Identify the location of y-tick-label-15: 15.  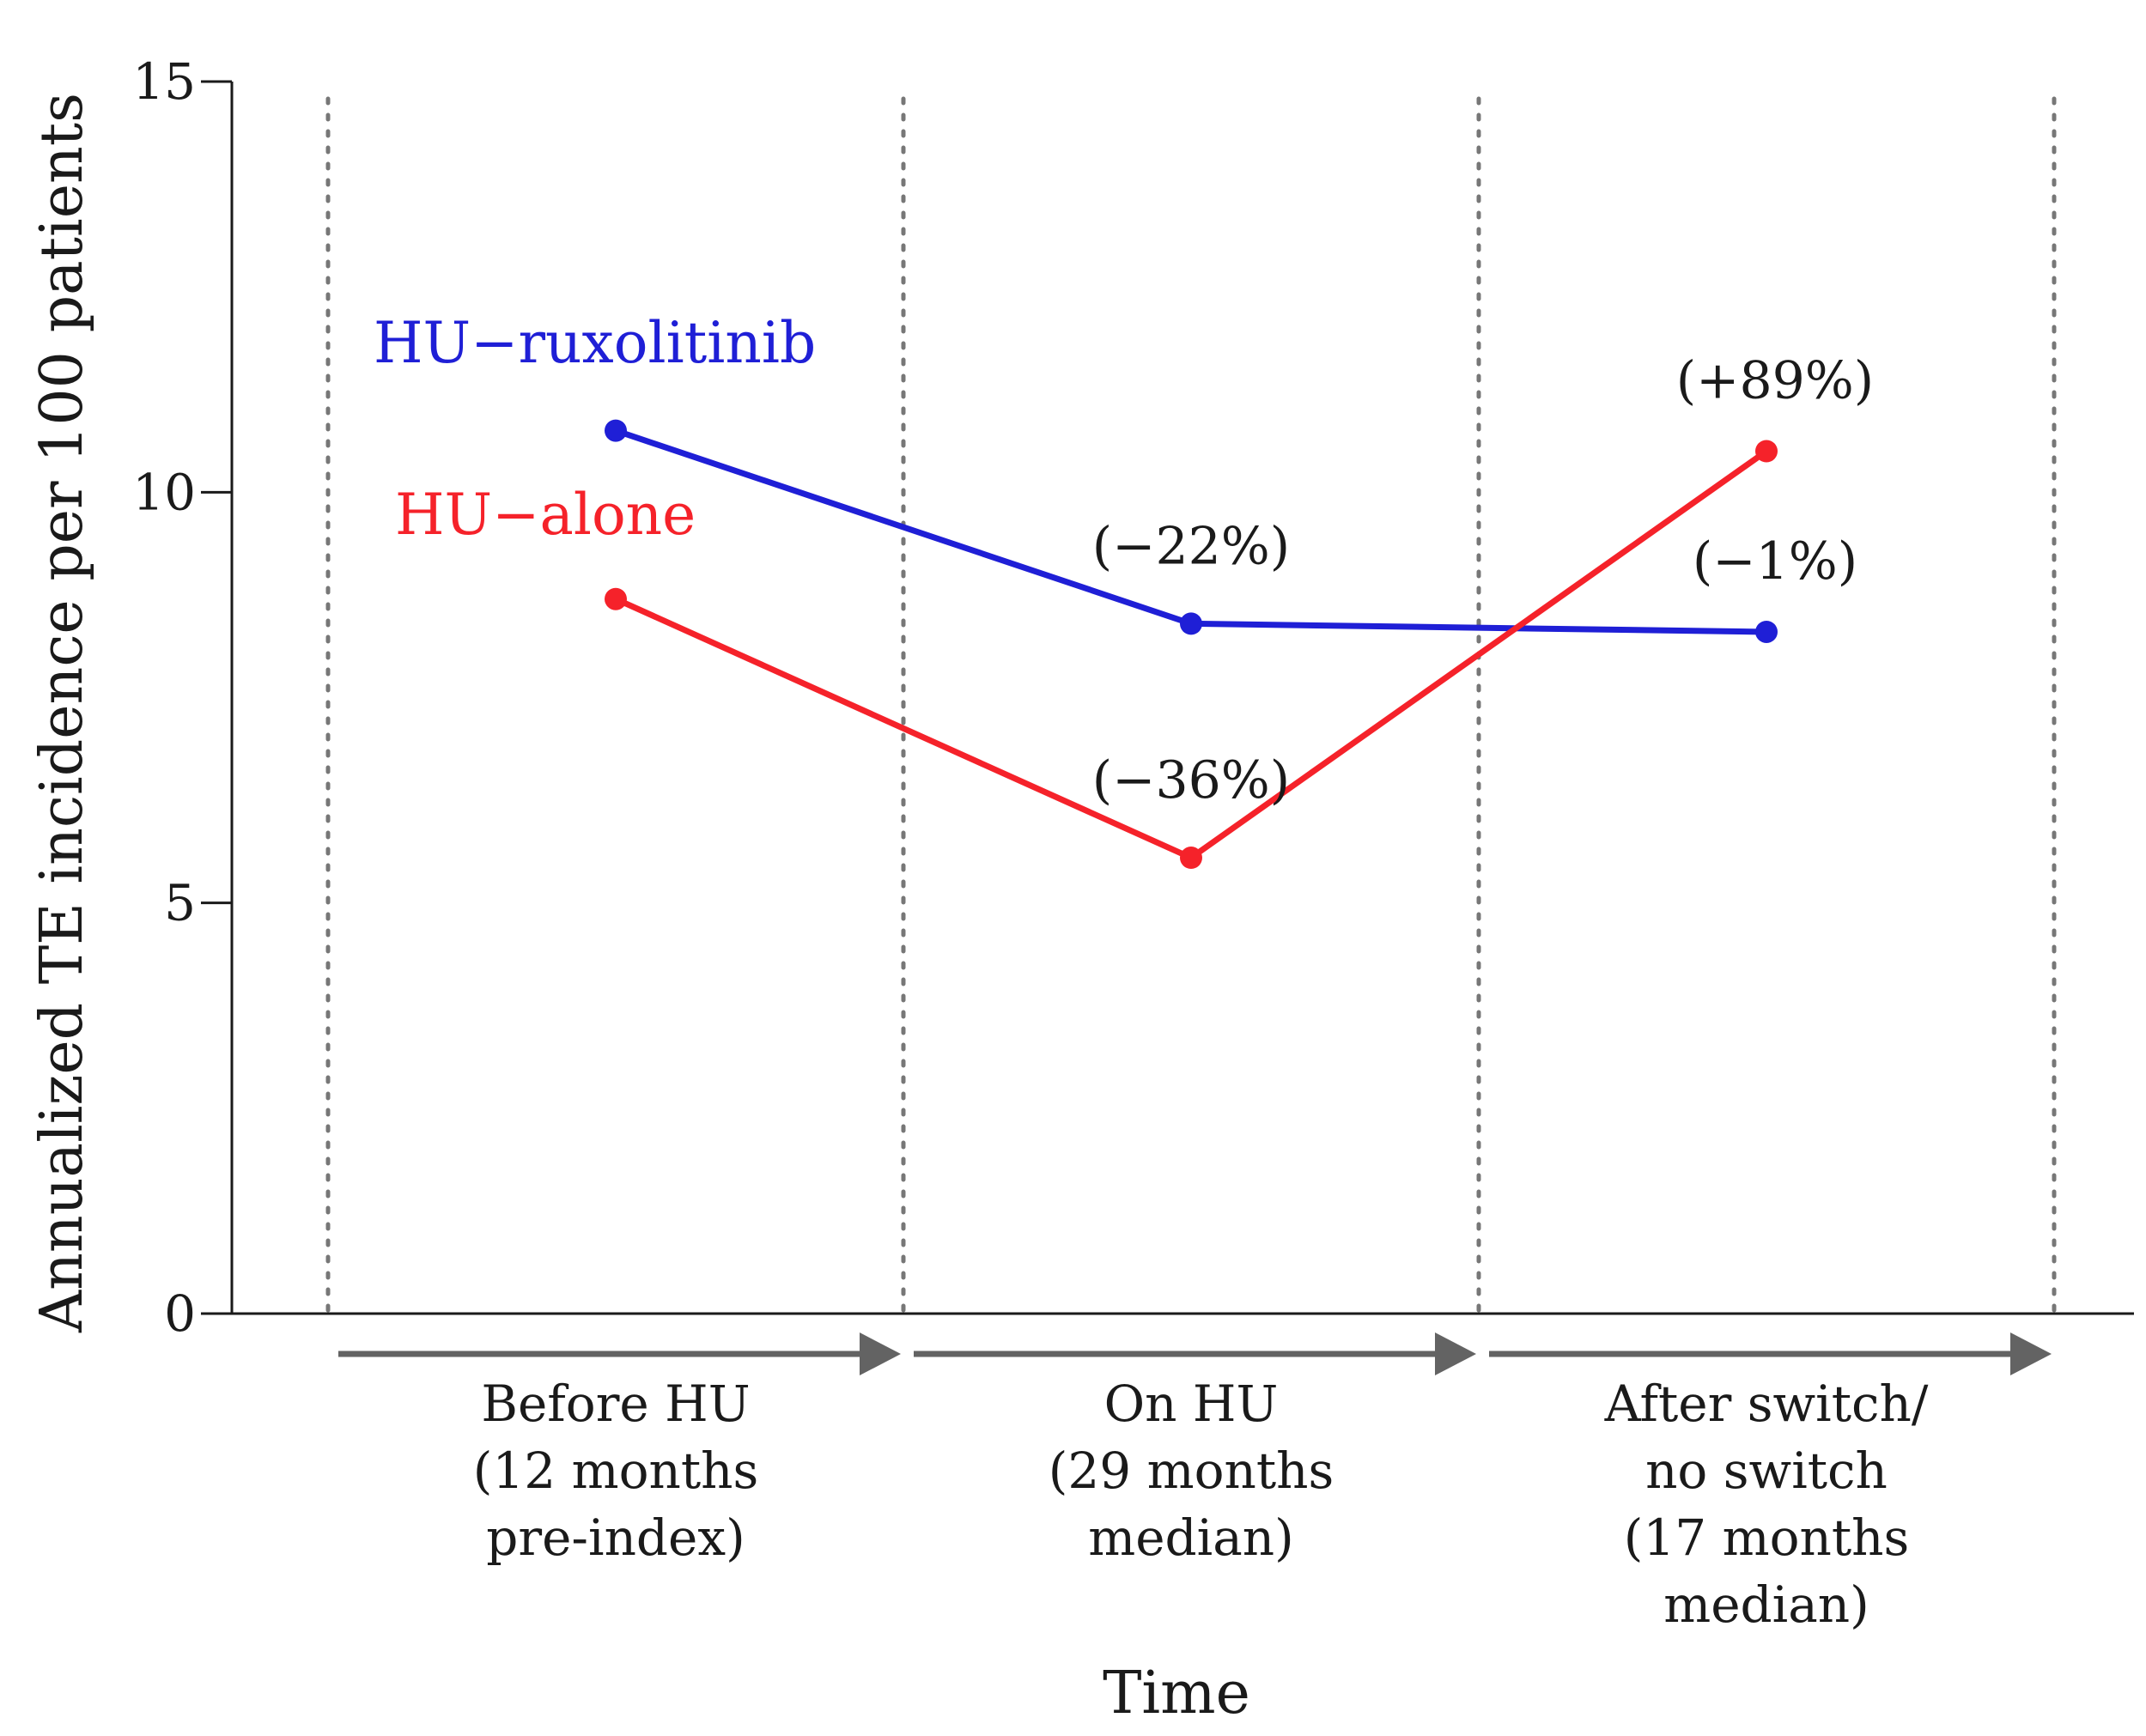
(164, 81).